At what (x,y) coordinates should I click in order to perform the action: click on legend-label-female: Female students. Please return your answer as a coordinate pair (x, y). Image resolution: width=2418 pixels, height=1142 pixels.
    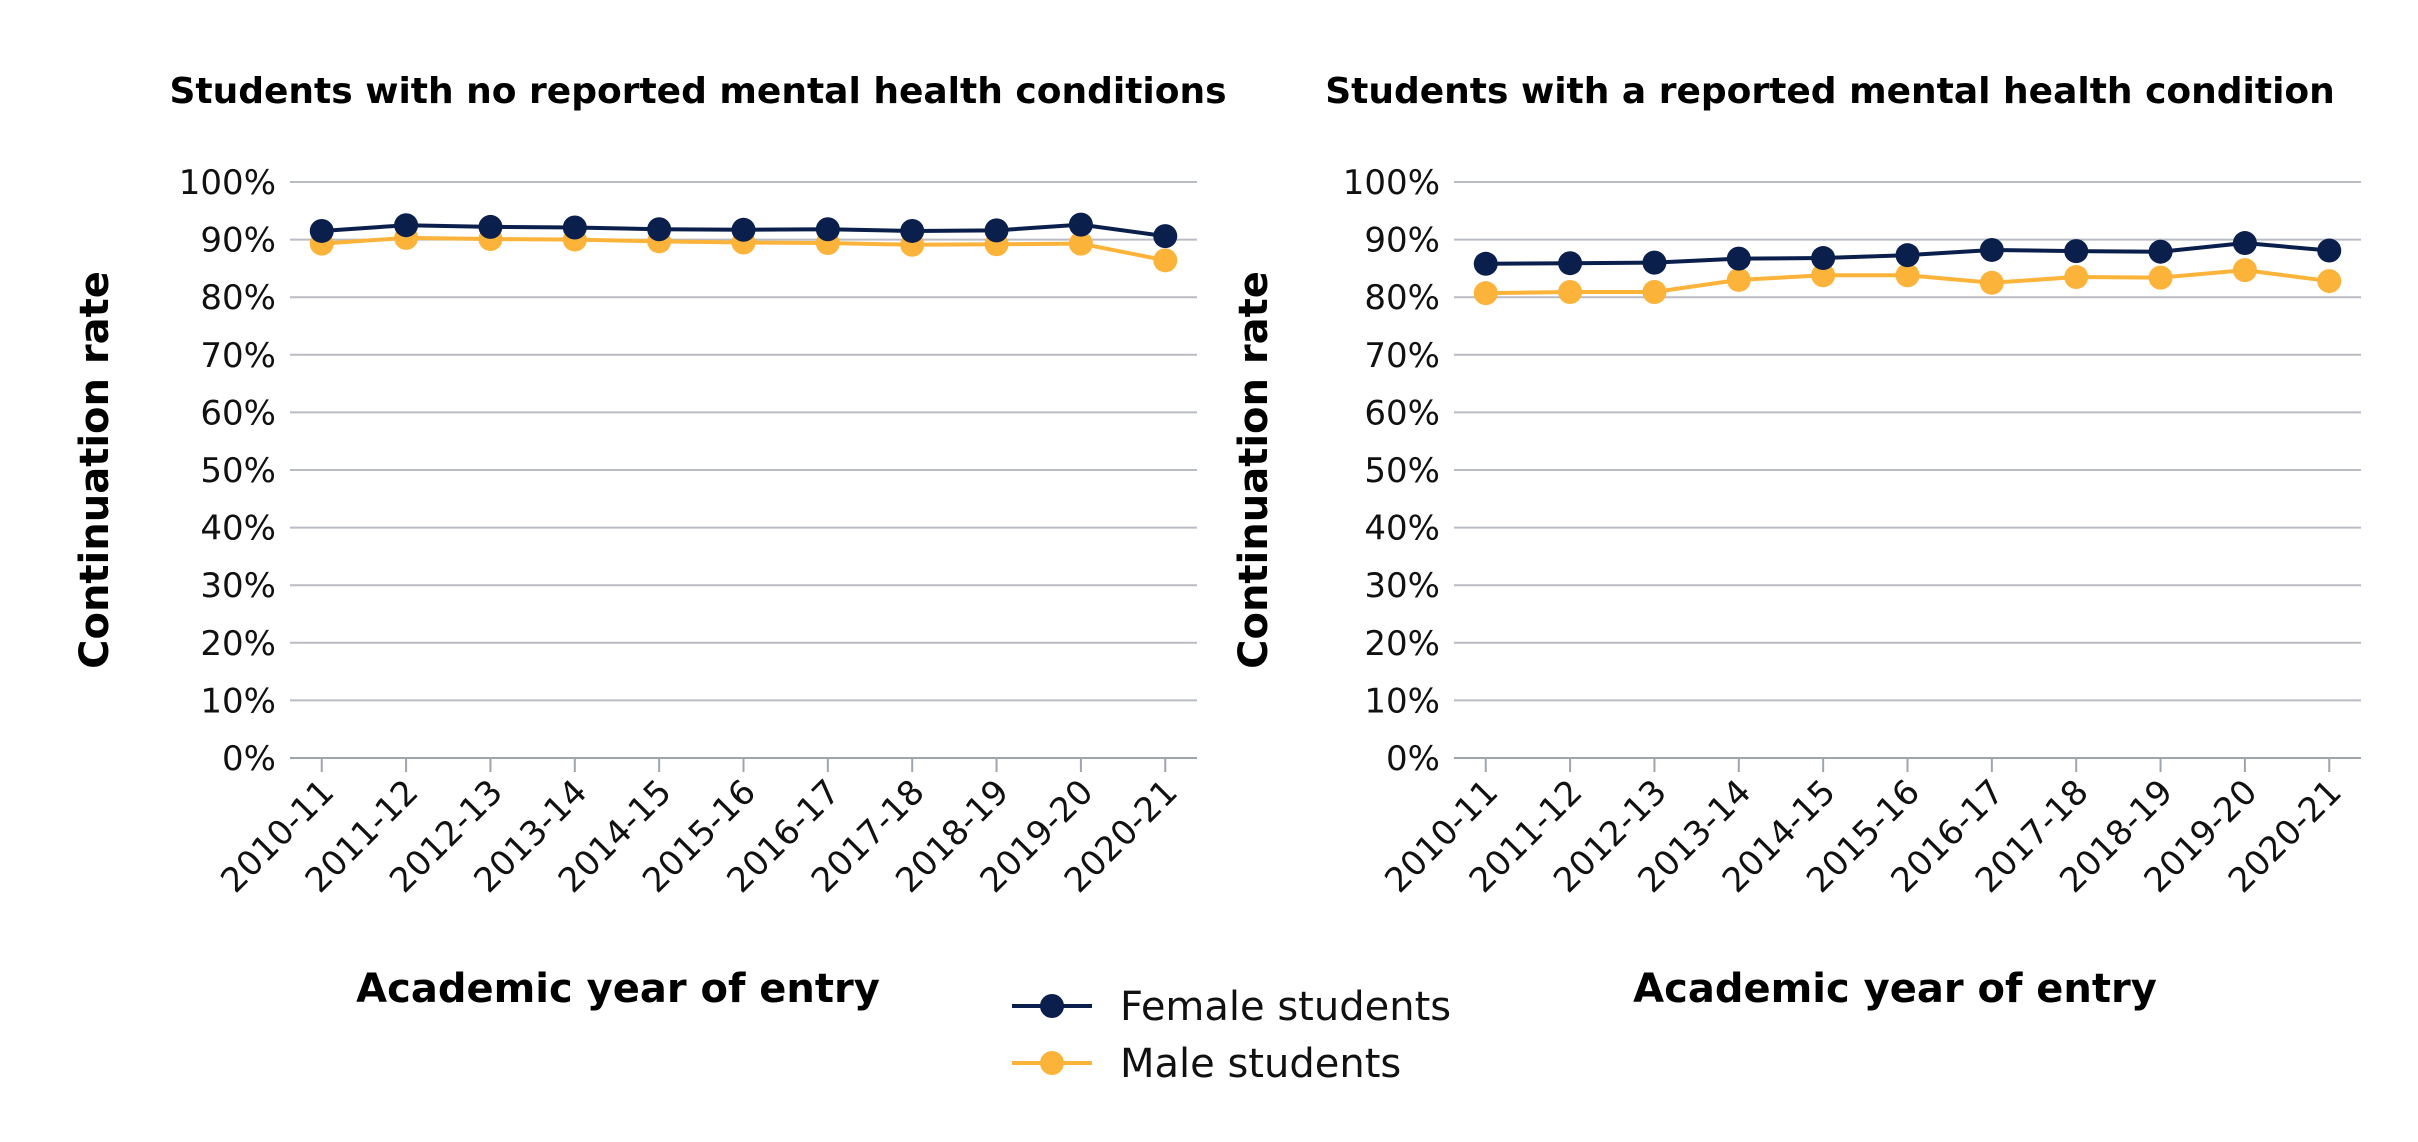
    Looking at the image, I should click on (1285, 1007).